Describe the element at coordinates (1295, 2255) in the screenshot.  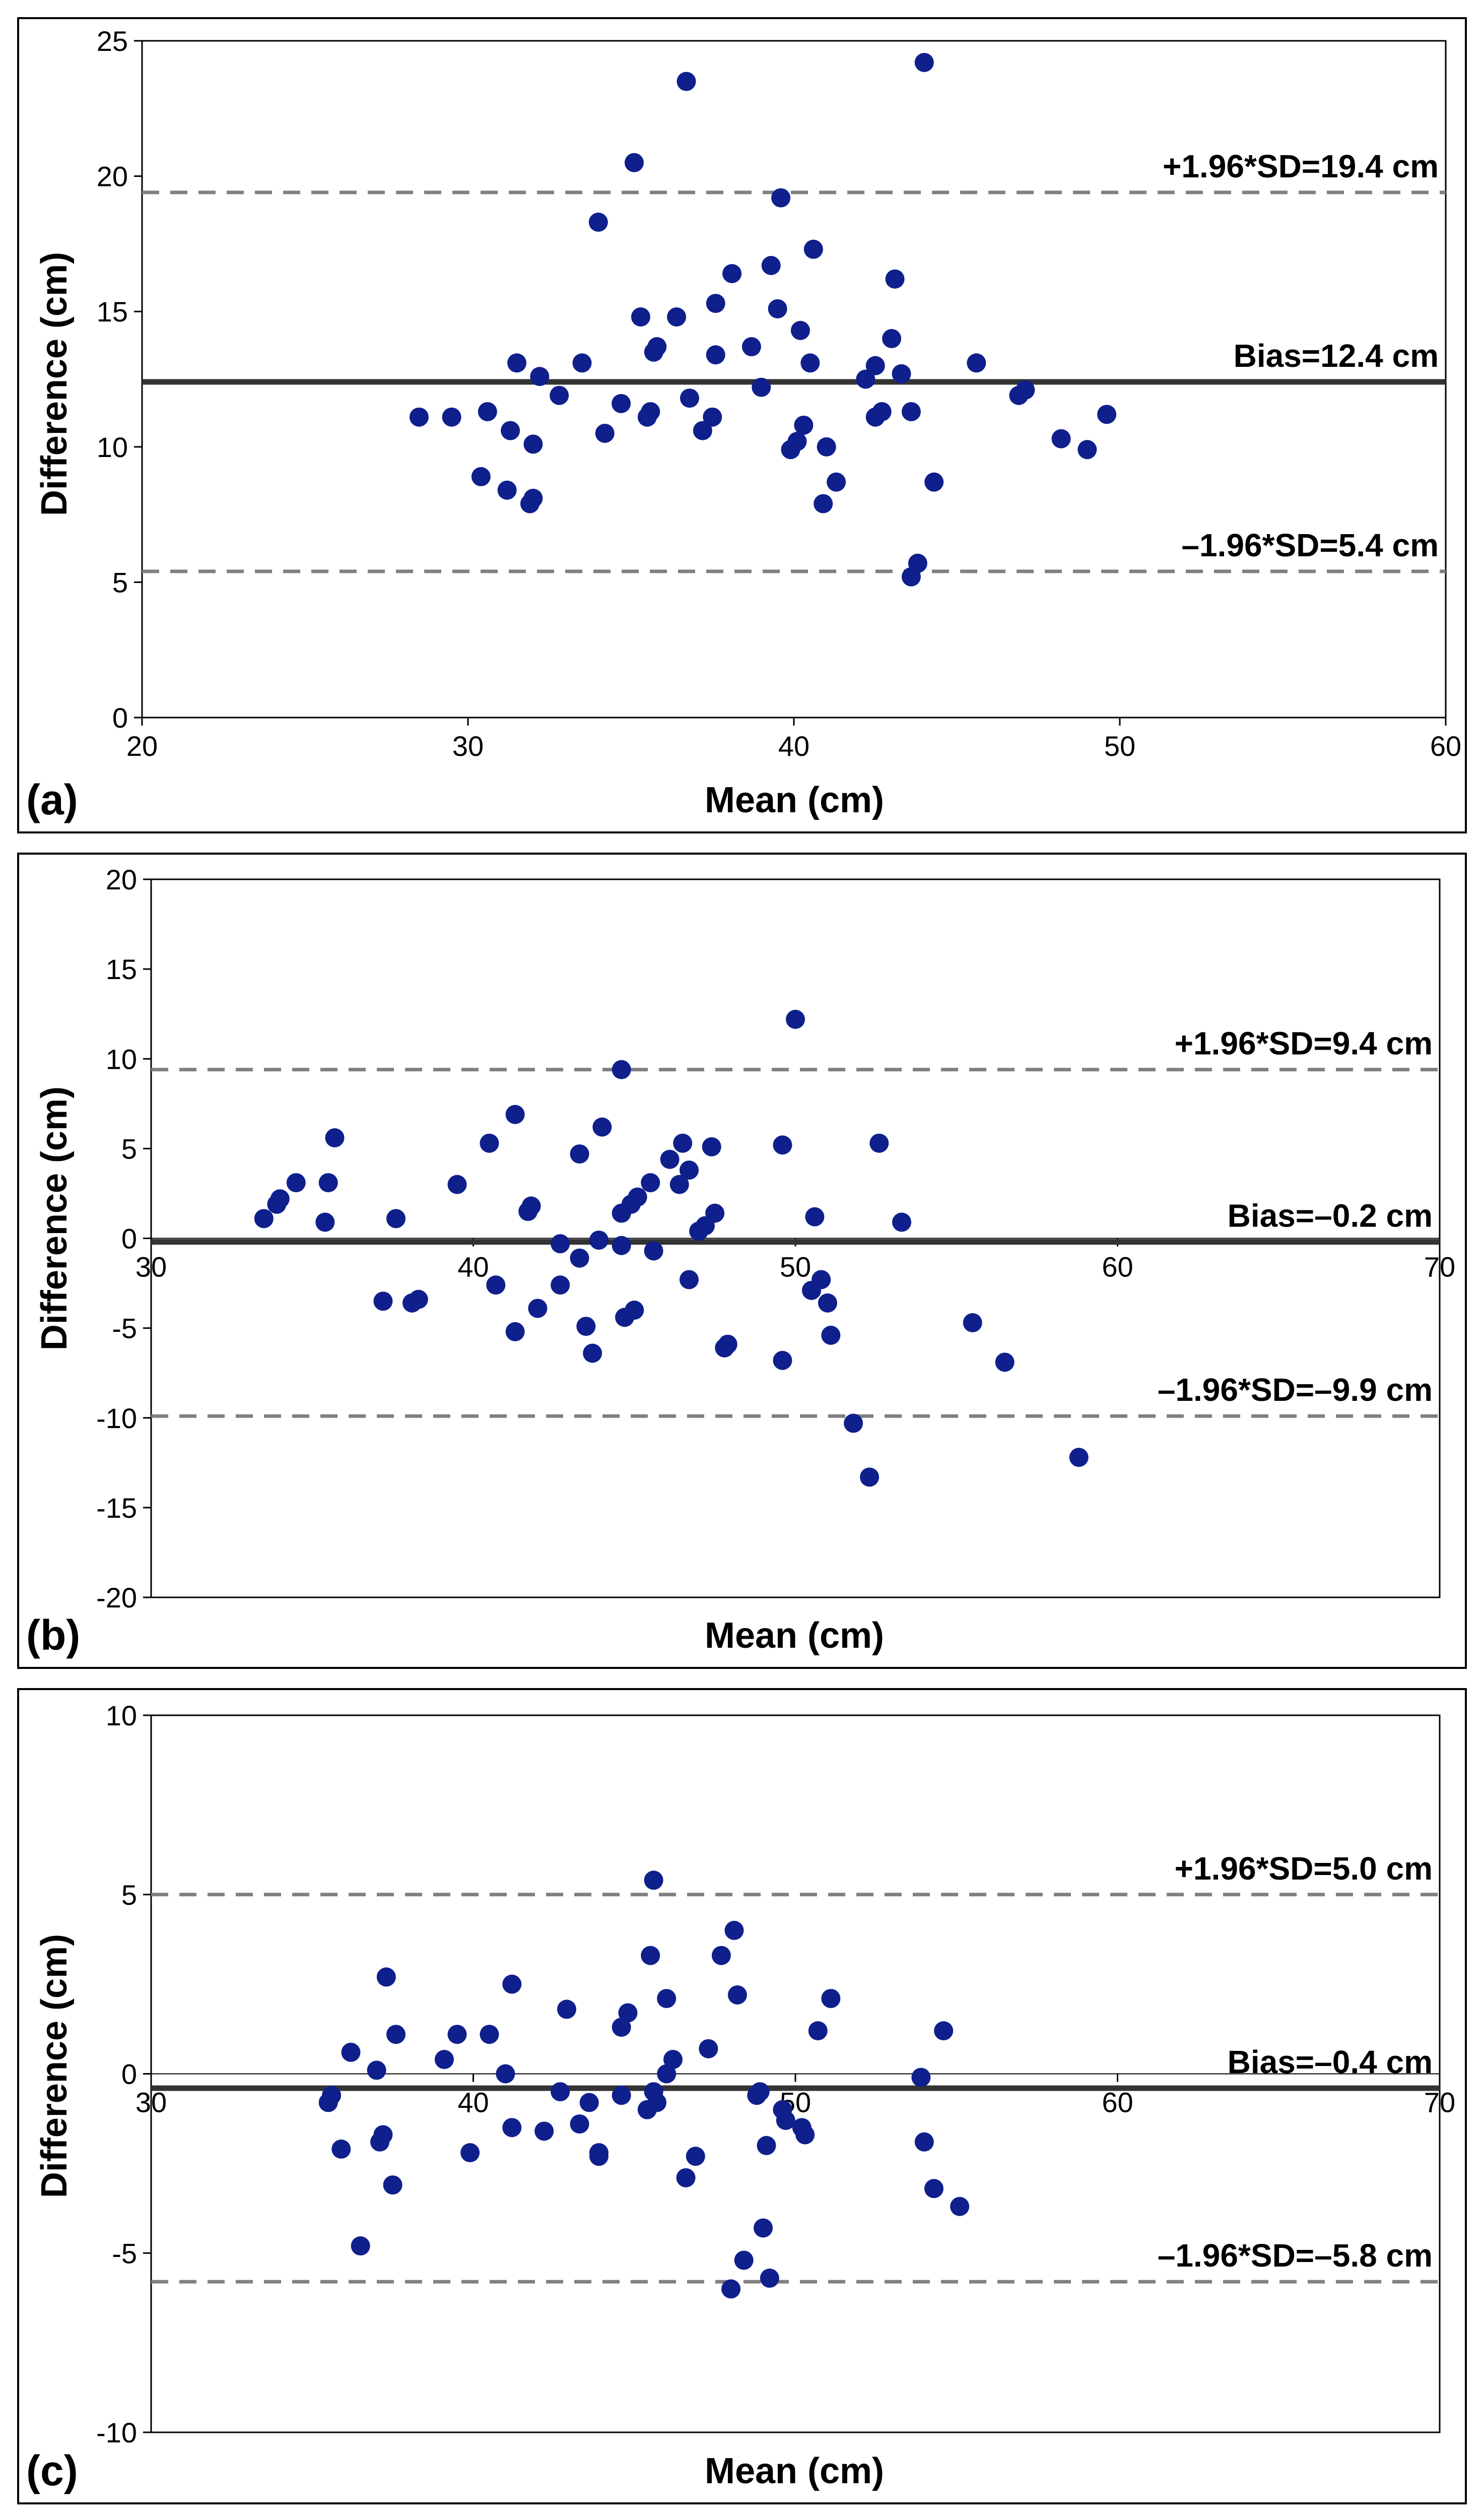
I see `panel-c-reference-label: –1.96*SD=–5.8 cm` at that location.